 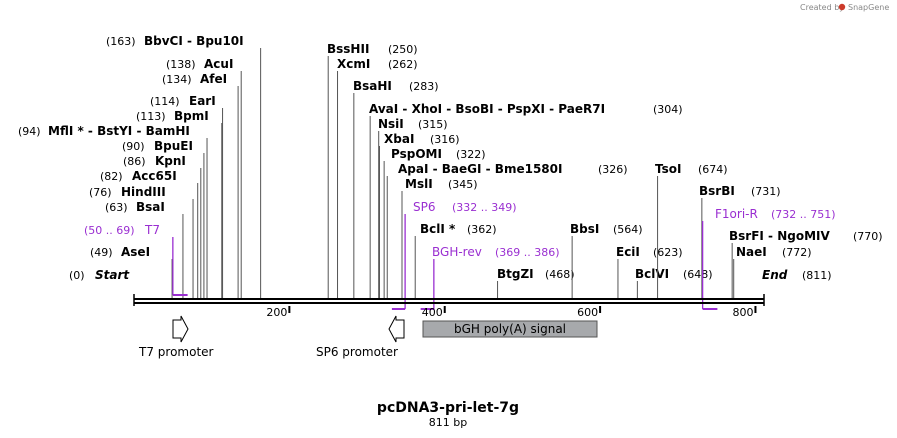 I want to click on site-position-label: (564), so click(x=628, y=229).